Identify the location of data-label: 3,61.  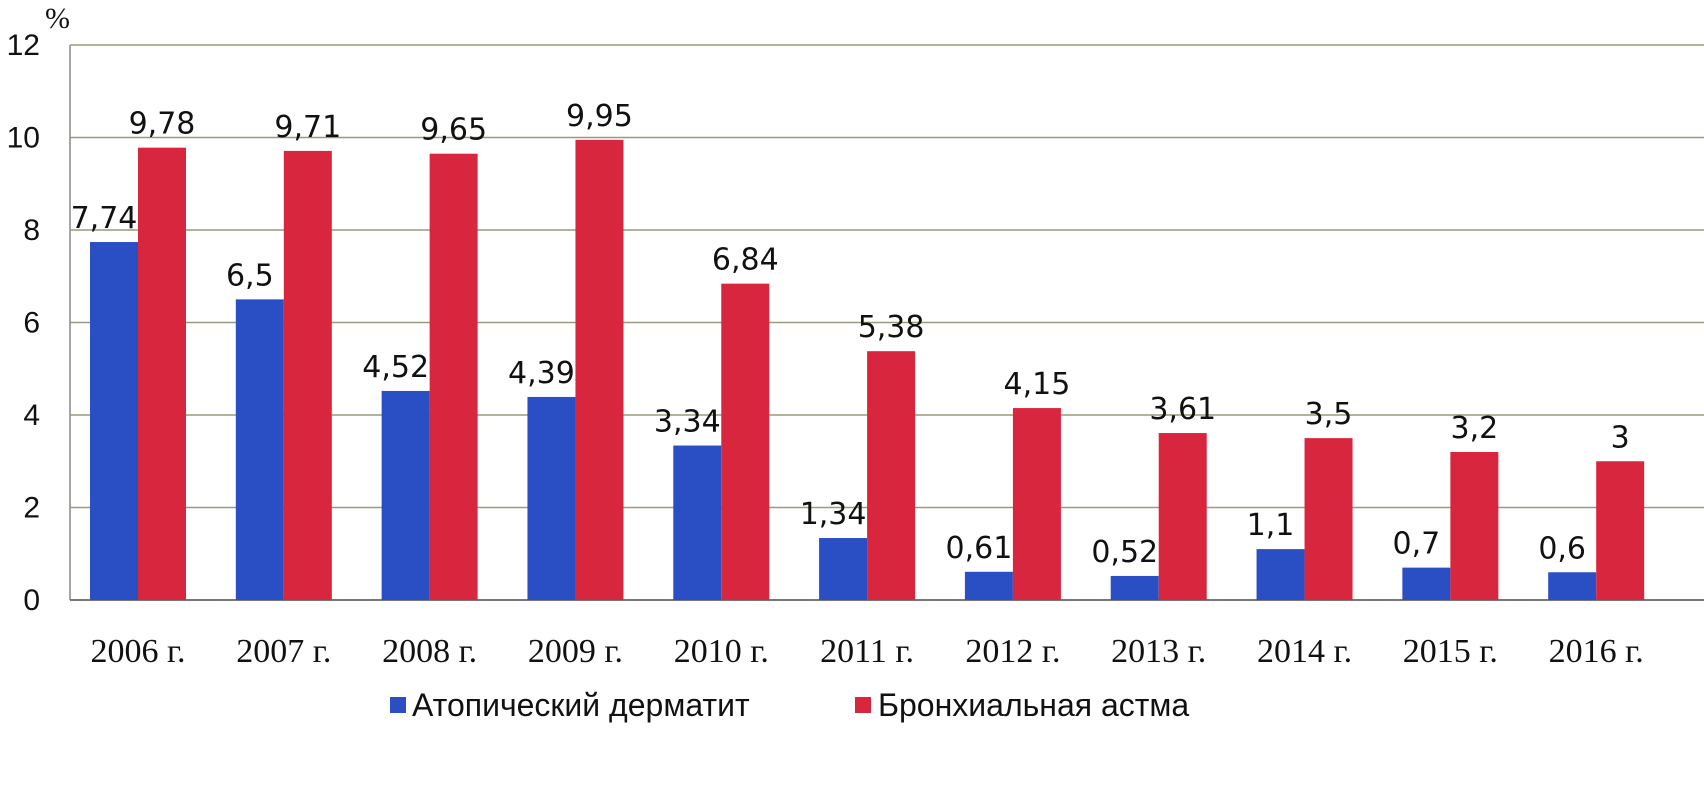
(1182, 409).